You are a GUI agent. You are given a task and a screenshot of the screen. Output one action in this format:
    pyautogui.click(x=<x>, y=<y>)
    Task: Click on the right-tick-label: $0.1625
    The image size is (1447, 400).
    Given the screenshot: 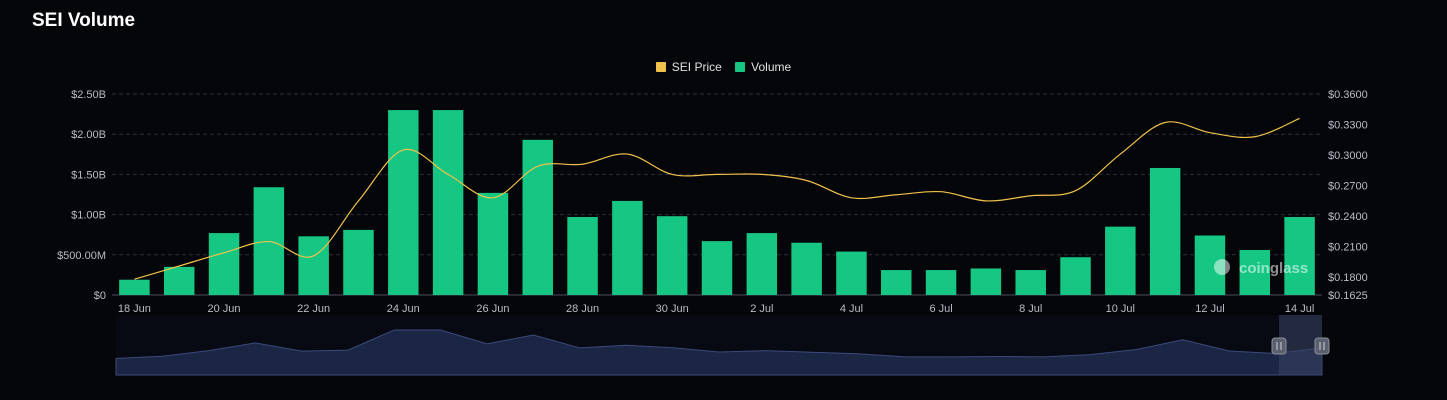 What is the action you would take?
    pyautogui.click(x=1348, y=296)
    